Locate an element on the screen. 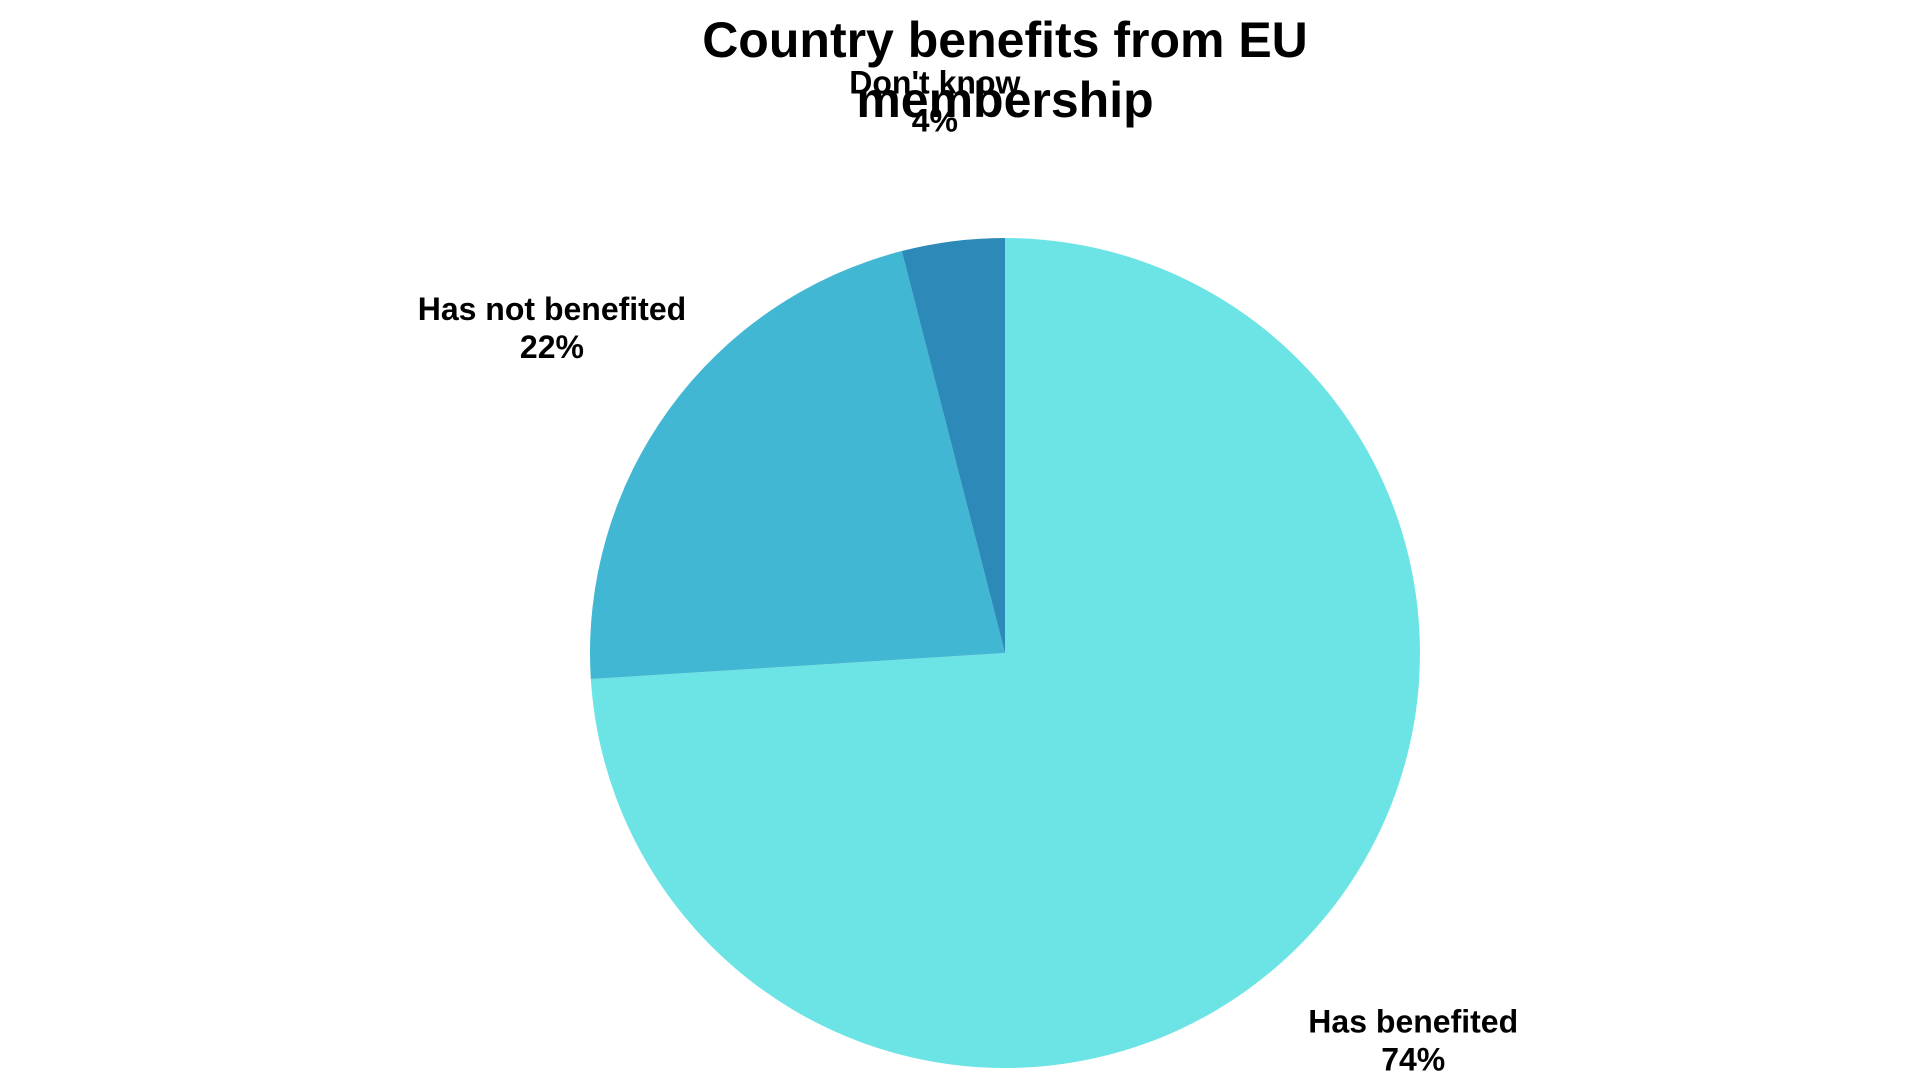 The width and height of the screenshot is (1920, 1080). chart-title: Country benefits from EU membership is located at coordinates (960, 70).